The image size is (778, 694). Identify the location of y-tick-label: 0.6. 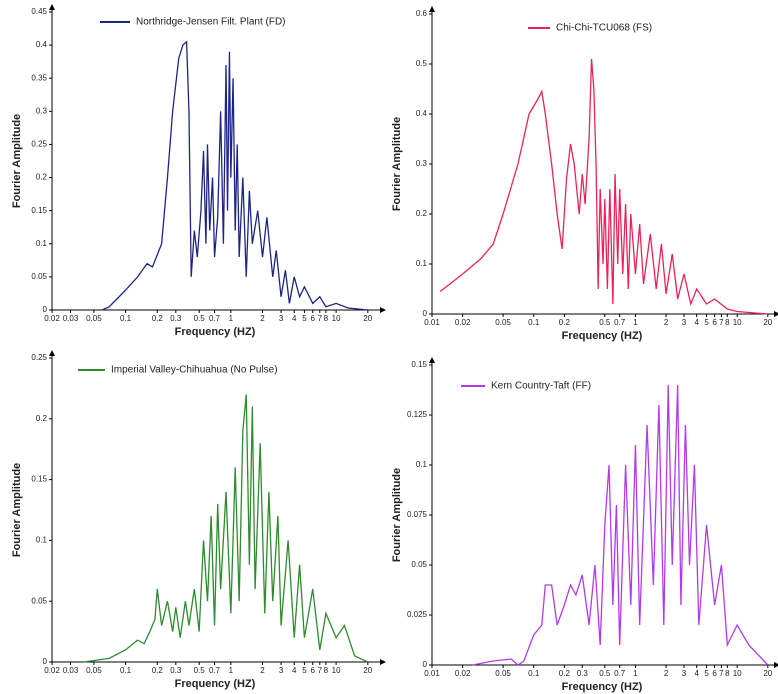
(422, 13).